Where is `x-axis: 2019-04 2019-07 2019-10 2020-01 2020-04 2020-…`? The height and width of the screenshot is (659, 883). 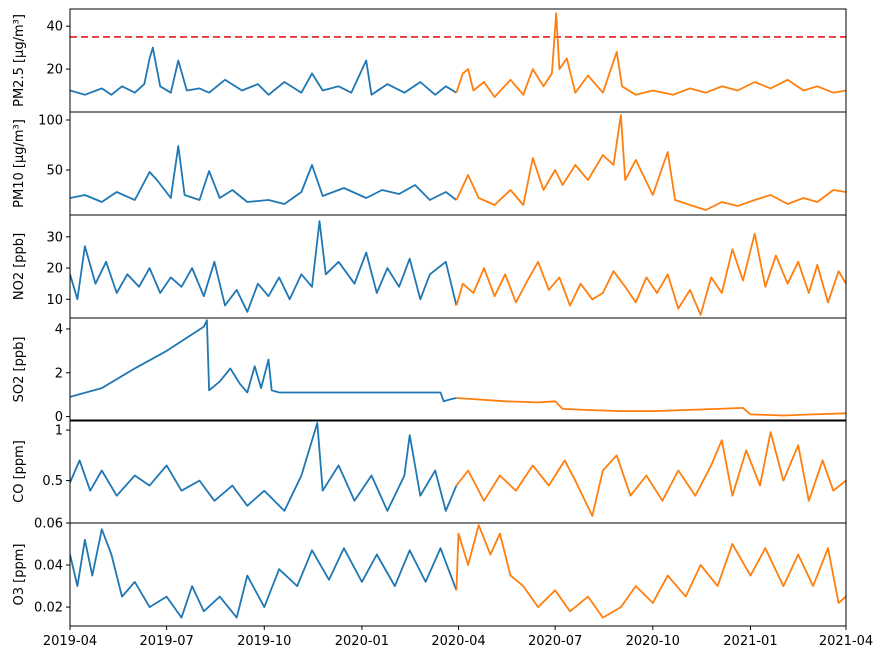 x-axis: 2019-04 2019-07 2019-10 2020-01 2020-04 2020-… is located at coordinates (458, 637).